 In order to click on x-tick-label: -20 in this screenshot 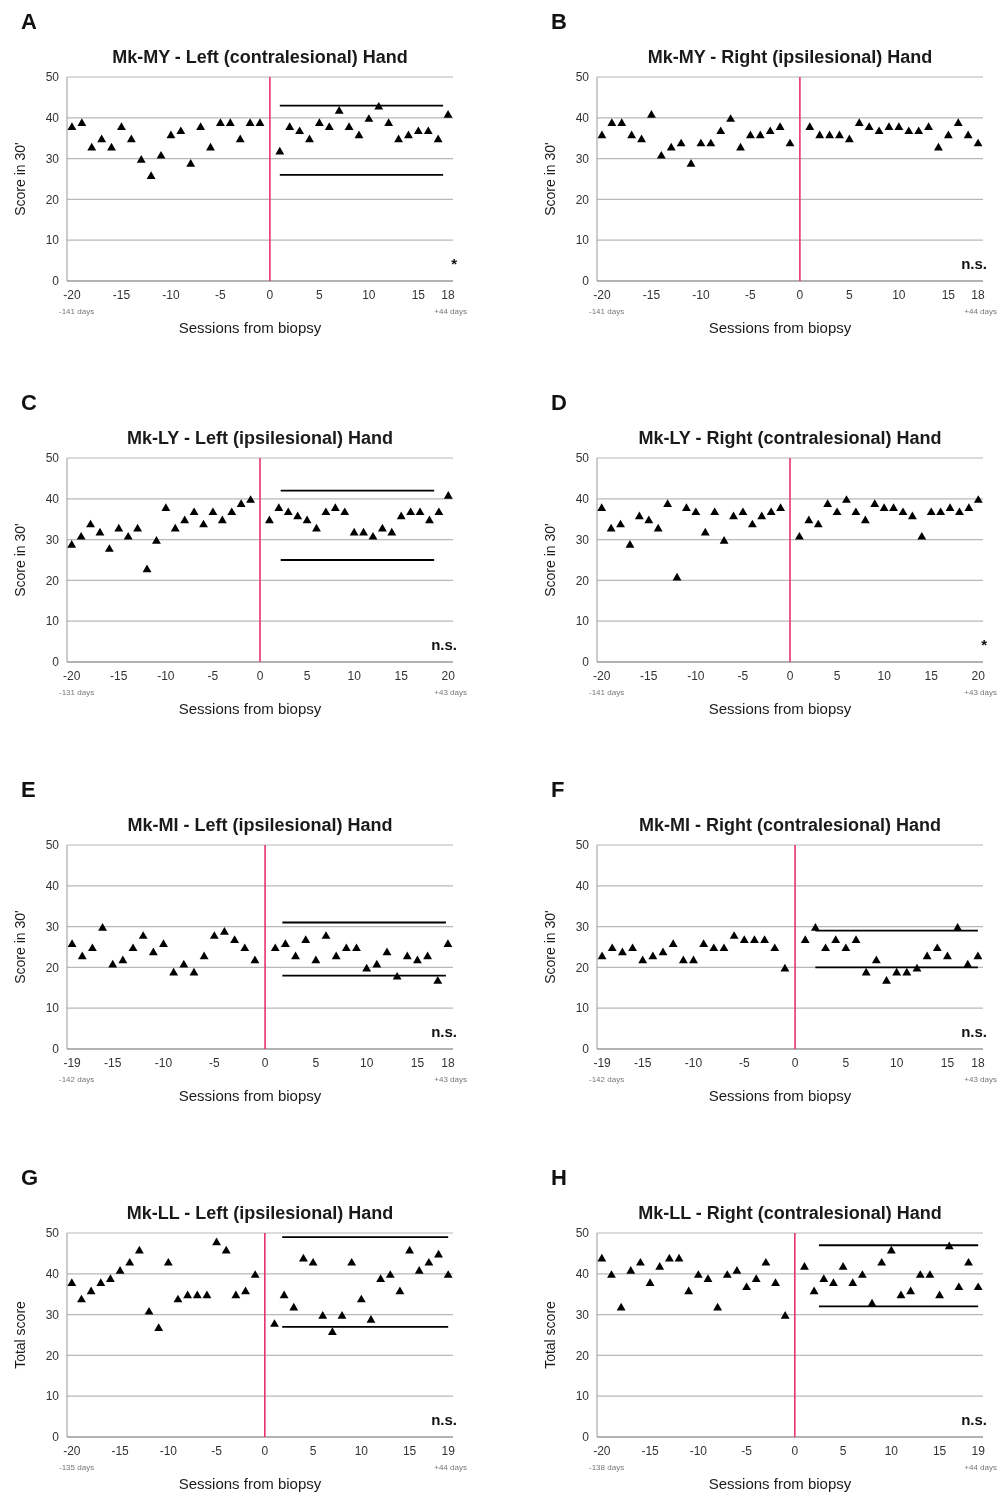, I will do `click(72, 295)`.